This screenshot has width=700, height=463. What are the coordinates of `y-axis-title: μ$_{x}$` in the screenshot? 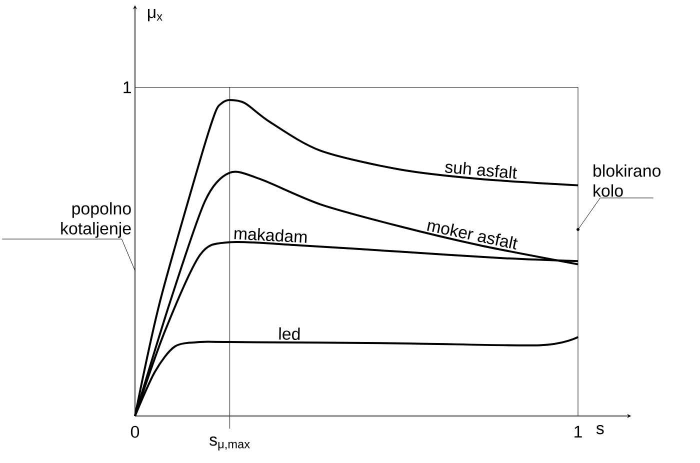 It's located at (155, 15).